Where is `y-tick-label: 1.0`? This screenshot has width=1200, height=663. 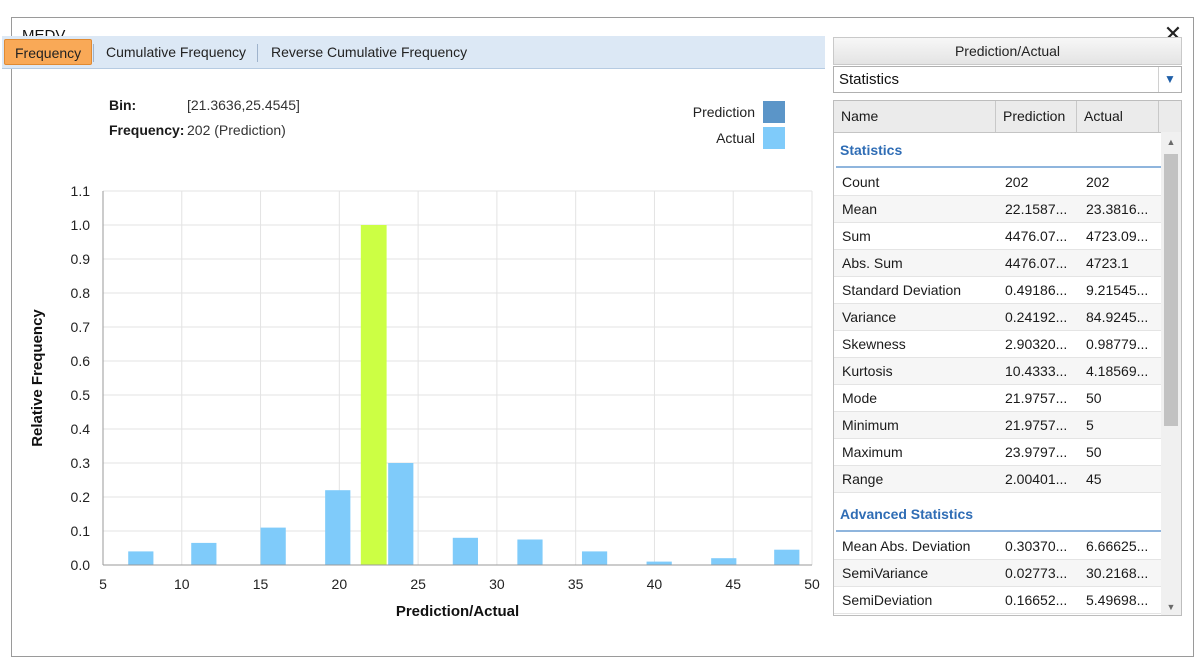
y-tick-label: 1.0 is located at coordinates (81, 225).